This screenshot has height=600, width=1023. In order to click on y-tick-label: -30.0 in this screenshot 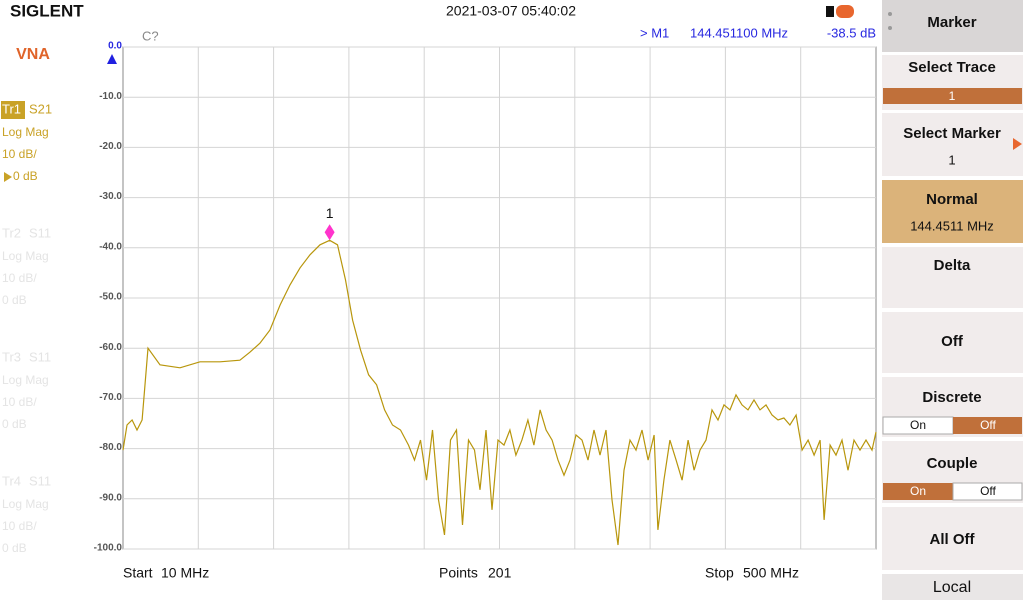, I will do `click(110, 196)`.